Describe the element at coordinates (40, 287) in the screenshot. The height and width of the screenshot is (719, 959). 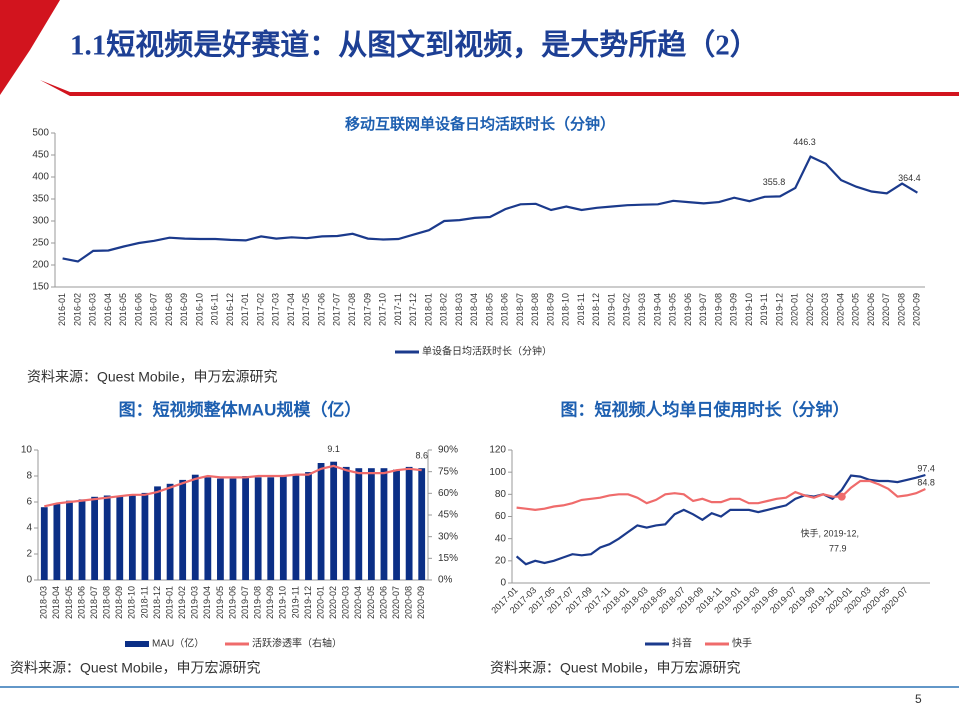
I see `y-tick-label: 150` at that location.